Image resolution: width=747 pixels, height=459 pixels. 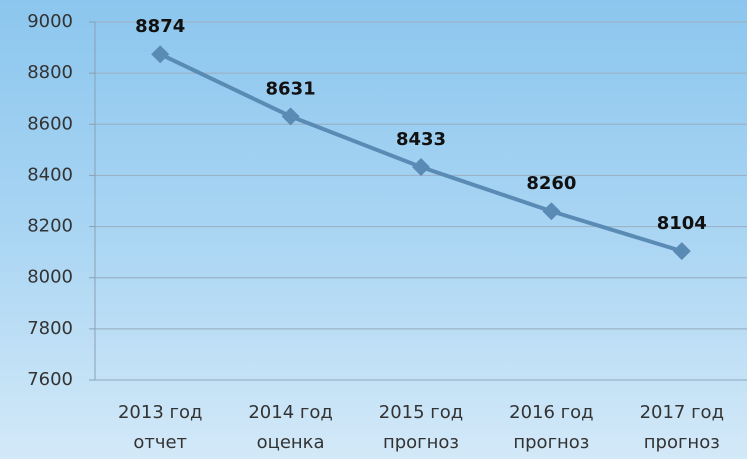 What do you see at coordinates (291, 88) in the screenshot?
I see `data-label: 8631` at bounding box center [291, 88].